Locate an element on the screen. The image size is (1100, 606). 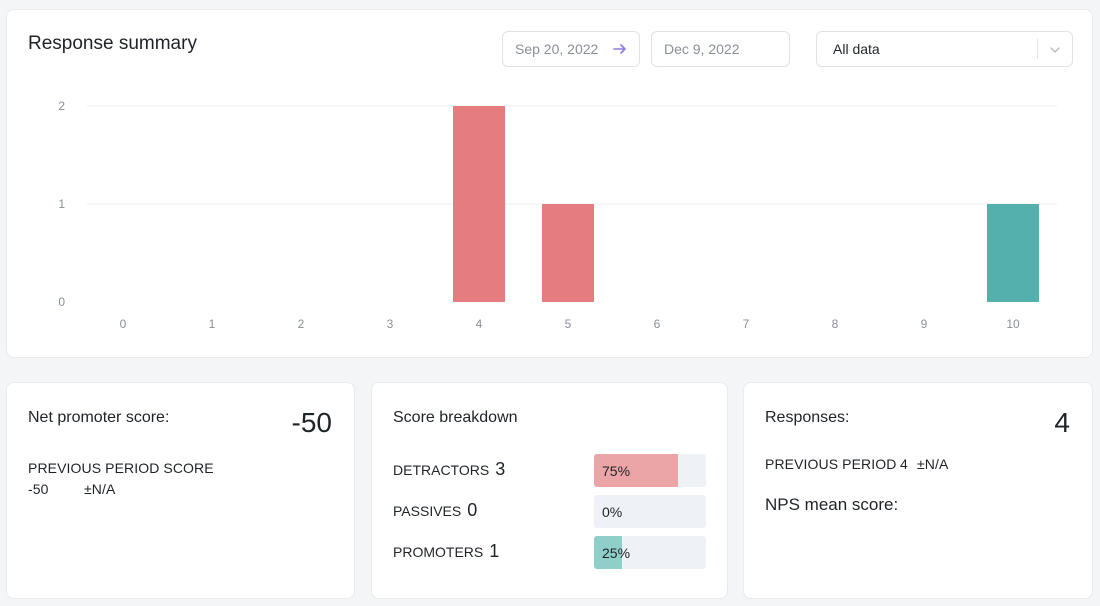
nps-mean-label: NPS mean score: is located at coordinates (832, 504).